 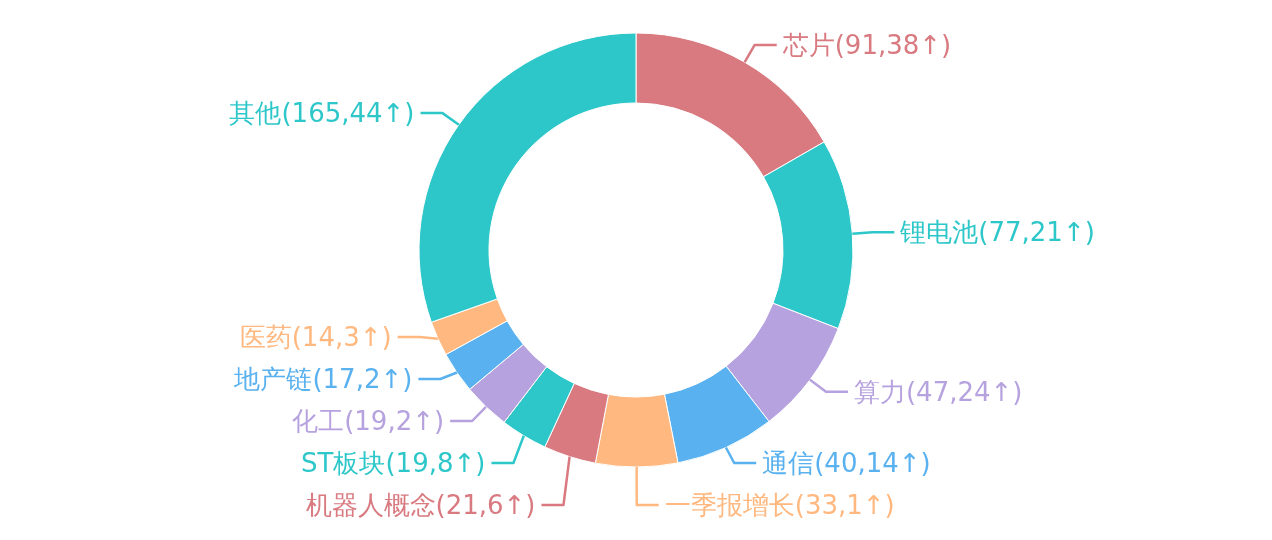 I want to click on slice-label: 锂电池(77,21↑), so click(x=997, y=232).